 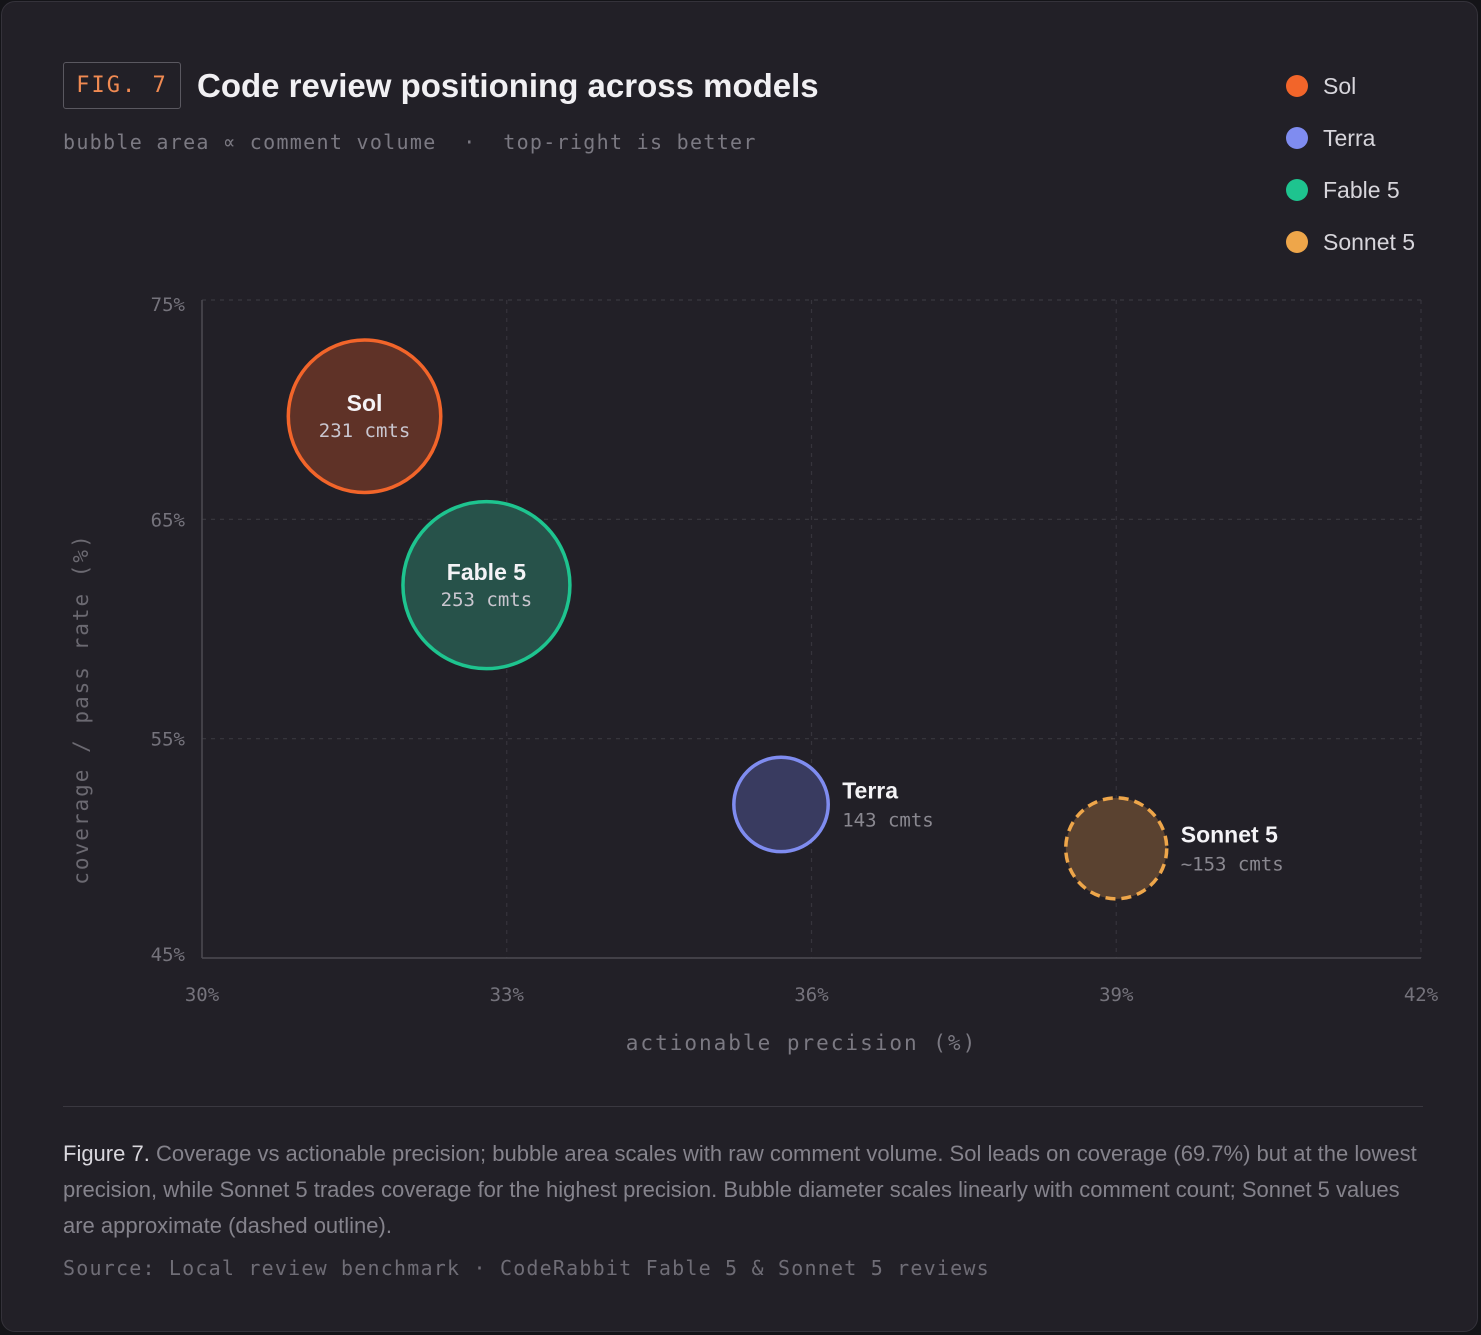 What do you see at coordinates (1297, 86) in the screenshot?
I see `legend-swatch-sol` at bounding box center [1297, 86].